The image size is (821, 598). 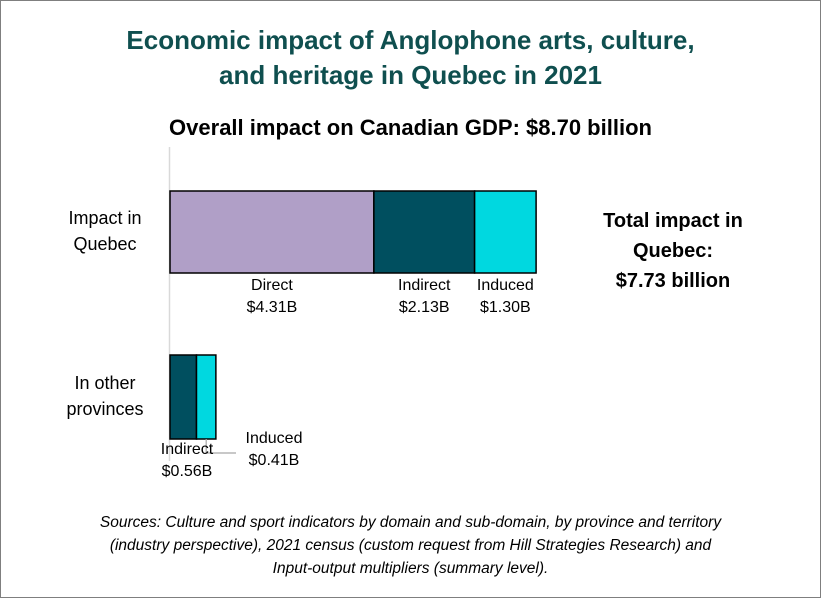 What do you see at coordinates (187, 461) in the screenshot?
I see `data-label-indirect-1: Indirect $0.56B` at bounding box center [187, 461].